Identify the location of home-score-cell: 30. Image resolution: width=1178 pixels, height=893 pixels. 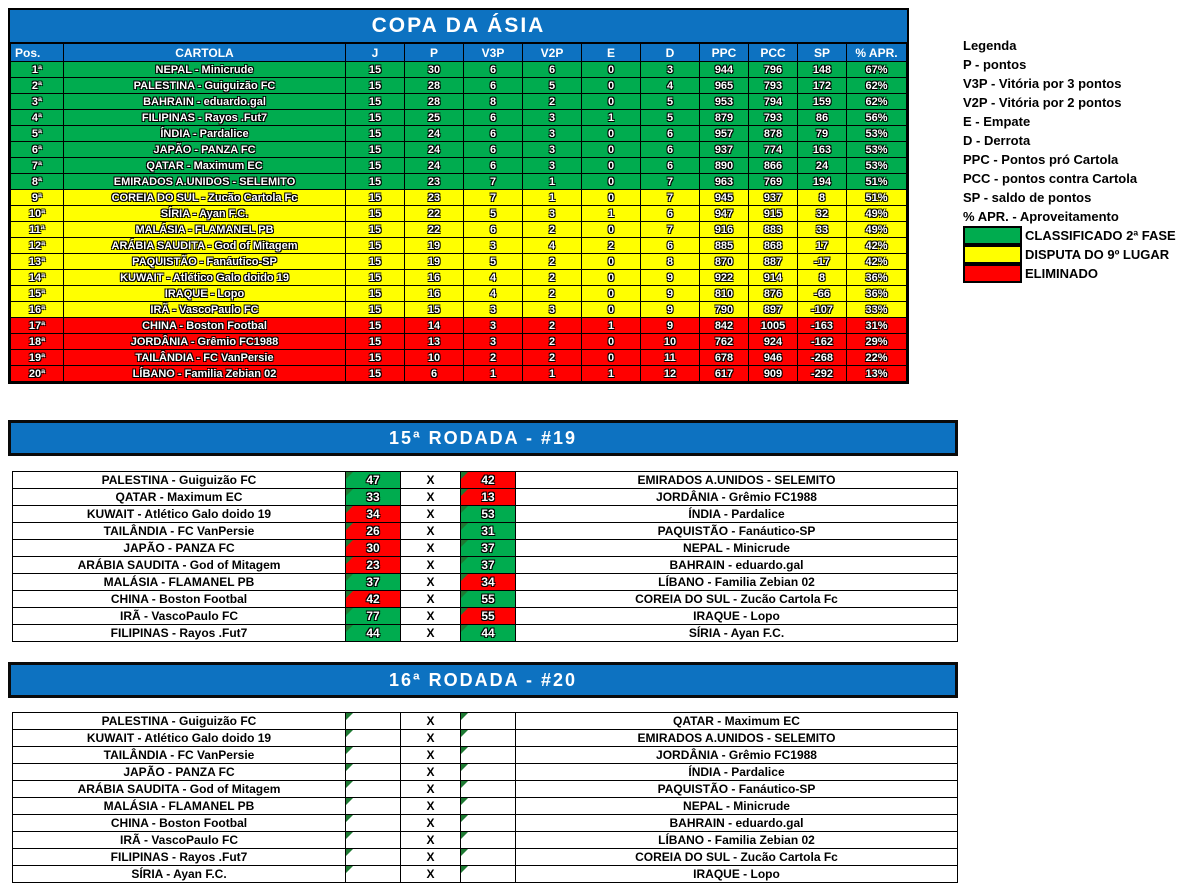
(373, 548).